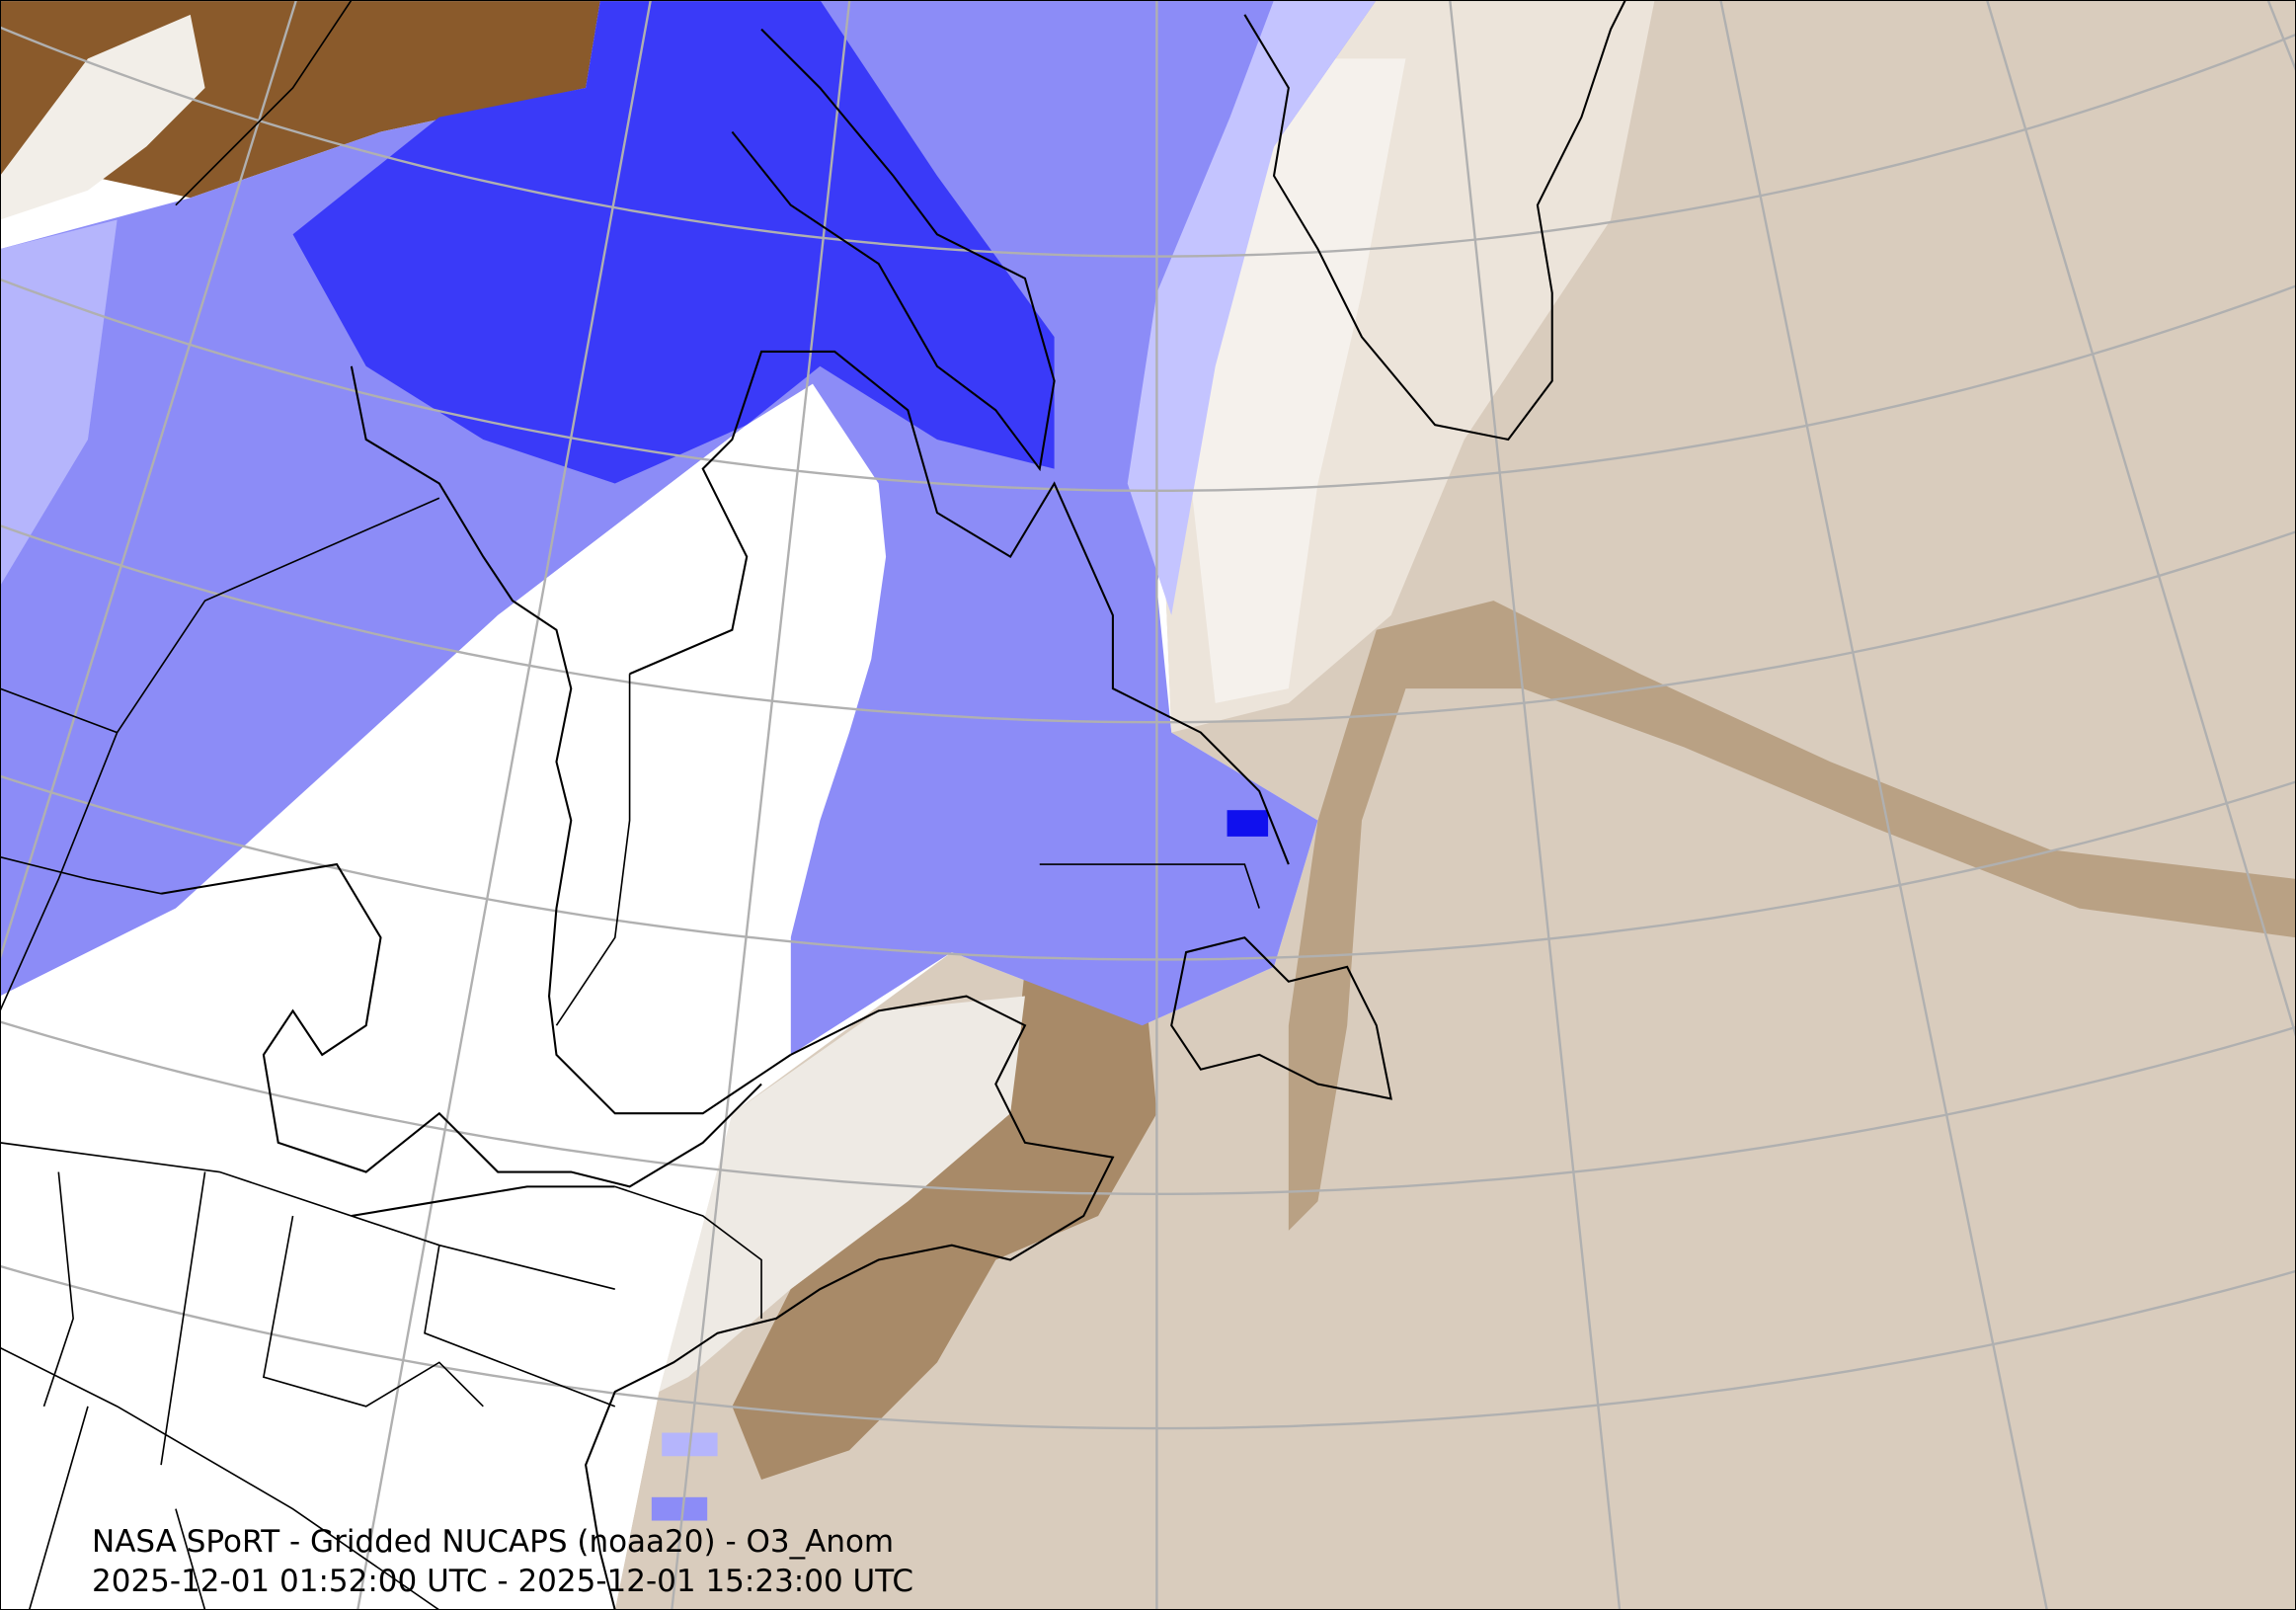 This screenshot has height=1610, width=2296. What do you see at coordinates (680, 1508) in the screenshot?
I see `negative-anomaly-pixel-sw2` at bounding box center [680, 1508].